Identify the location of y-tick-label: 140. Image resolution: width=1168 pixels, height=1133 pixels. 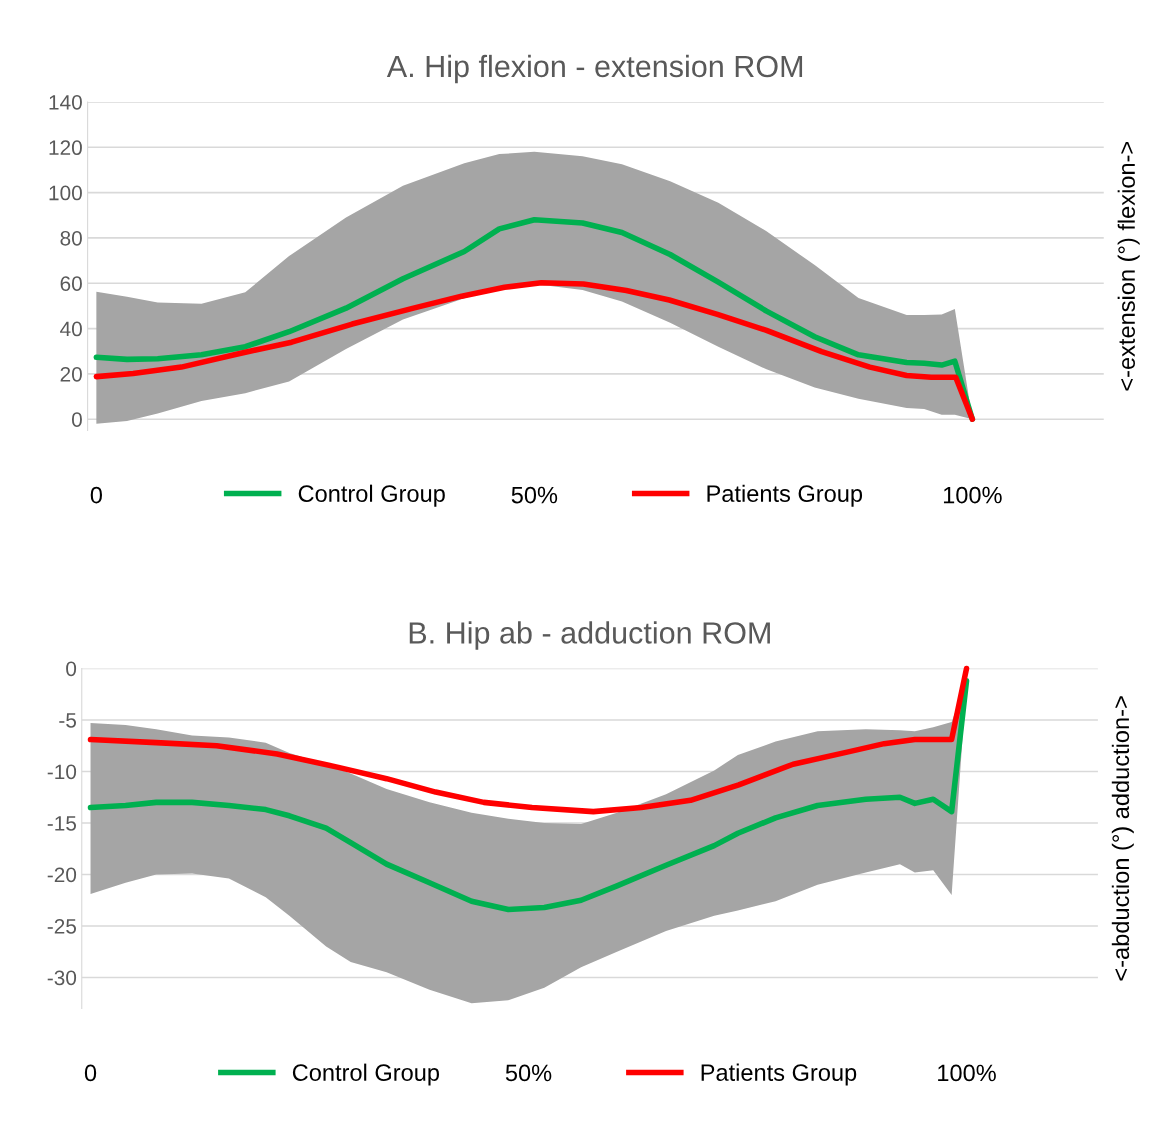
(65, 102).